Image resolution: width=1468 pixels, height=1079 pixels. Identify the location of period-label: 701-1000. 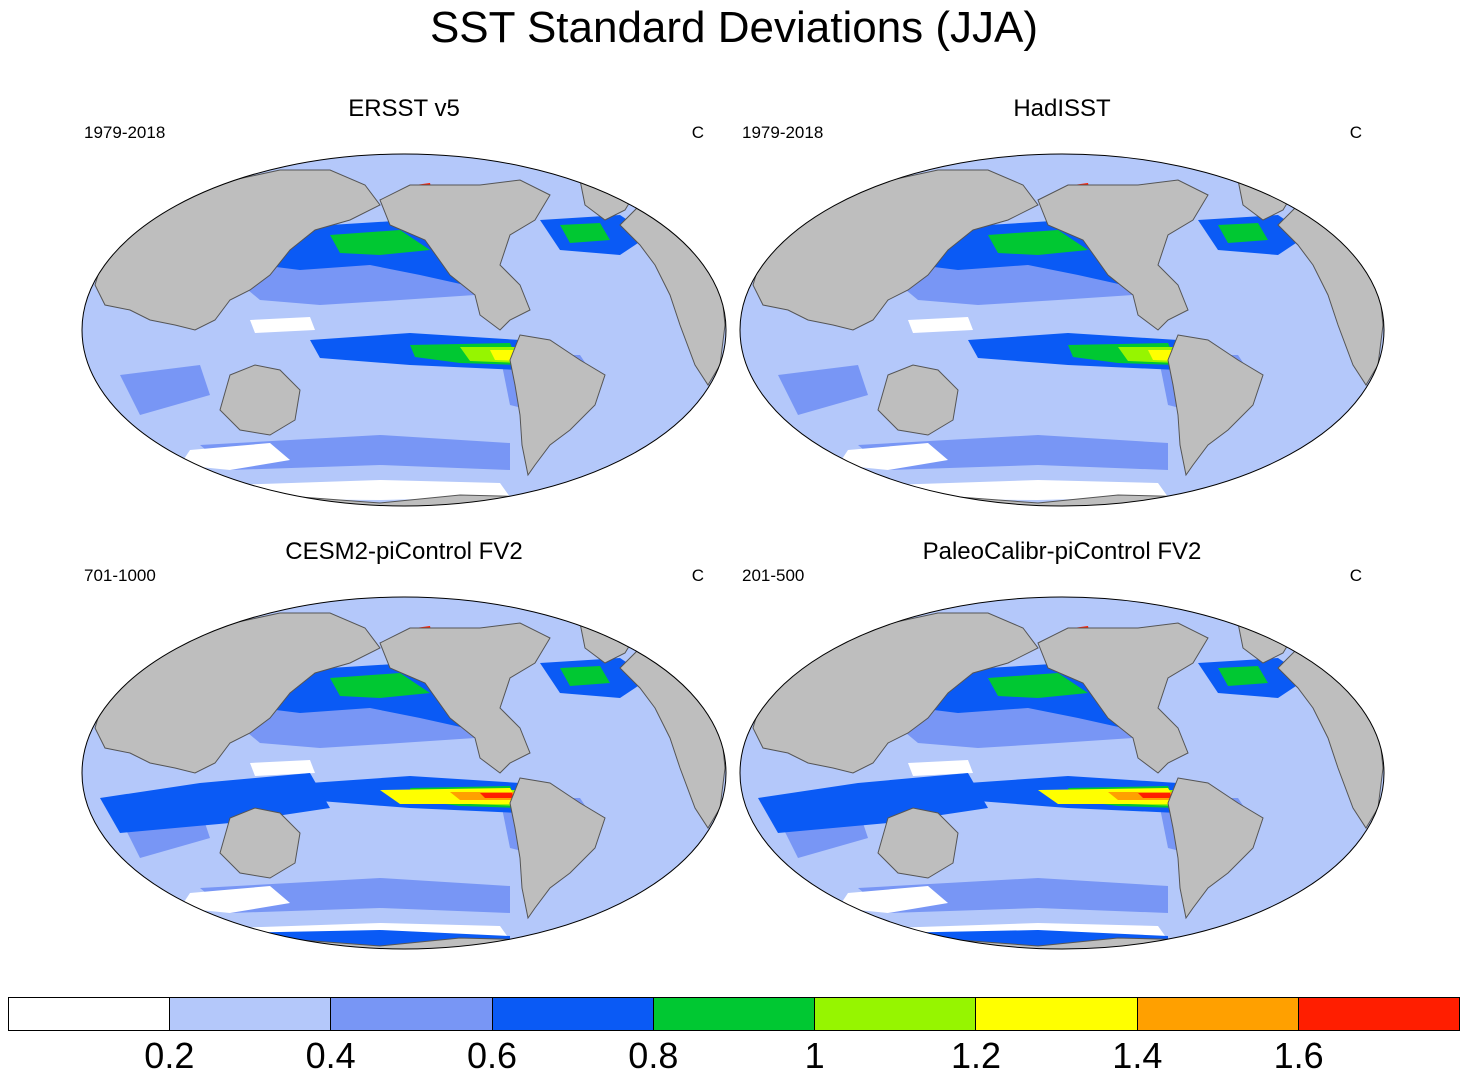
(120, 575).